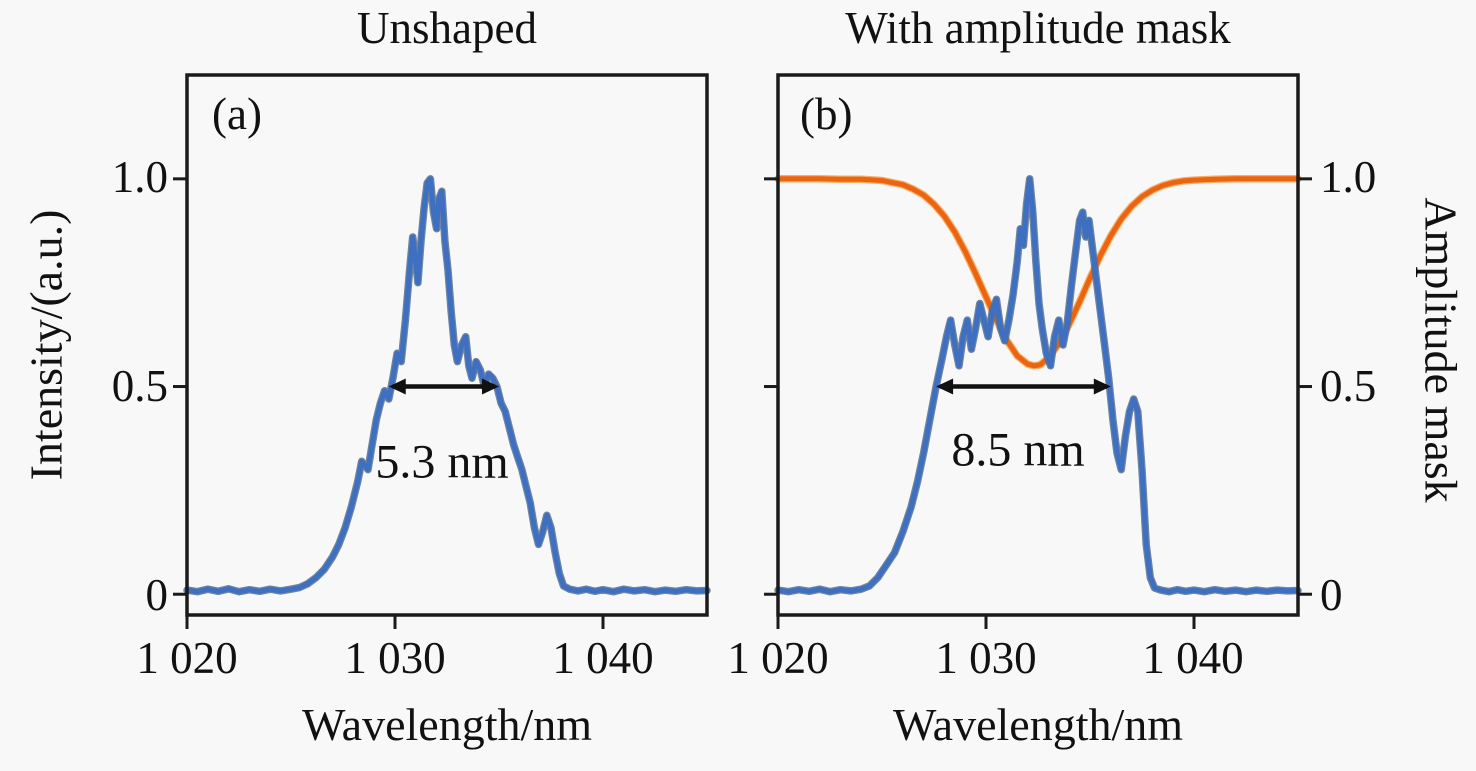 The height and width of the screenshot is (771, 1476). What do you see at coordinates (1038, 272) in the screenshot?
I see `amplitude-mask-line` at bounding box center [1038, 272].